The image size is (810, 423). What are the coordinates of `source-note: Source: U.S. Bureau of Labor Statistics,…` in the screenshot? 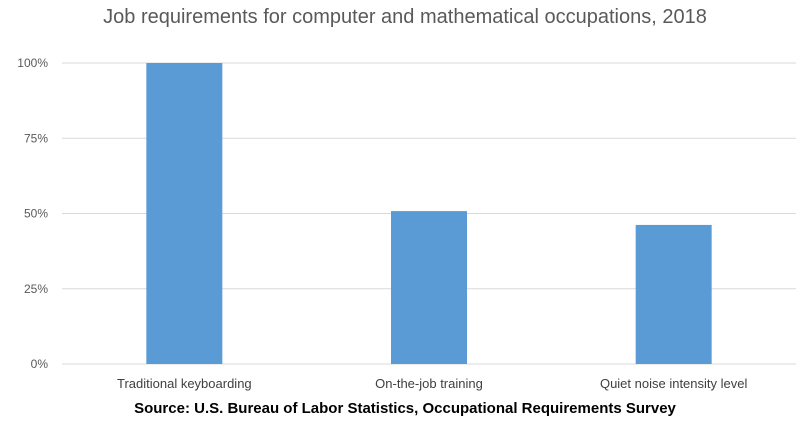 It's located at (405, 408).